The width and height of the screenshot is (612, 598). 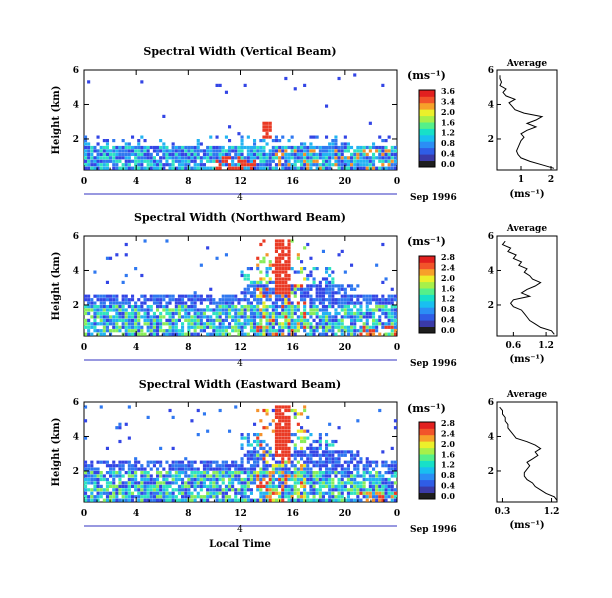 What do you see at coordinates (292, 514) in the screenshot?
I see `x-tick-label: 16` at bounding box center [292, 514].